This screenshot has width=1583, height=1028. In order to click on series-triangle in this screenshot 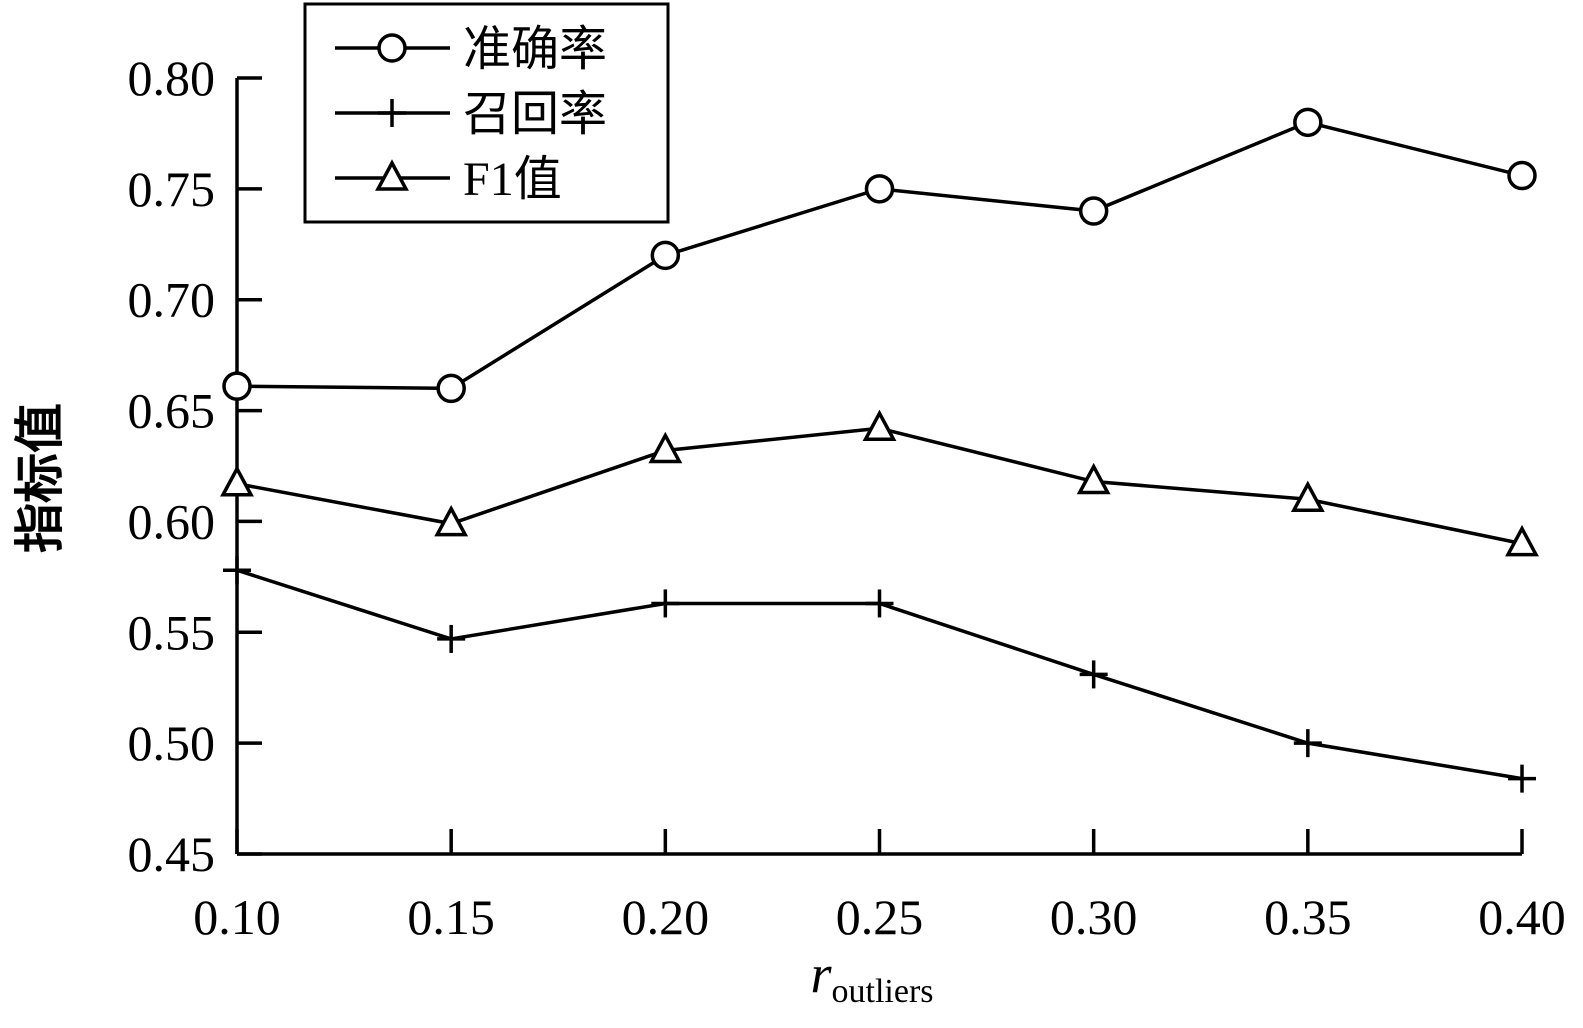, I will do `click(879, 483)`.